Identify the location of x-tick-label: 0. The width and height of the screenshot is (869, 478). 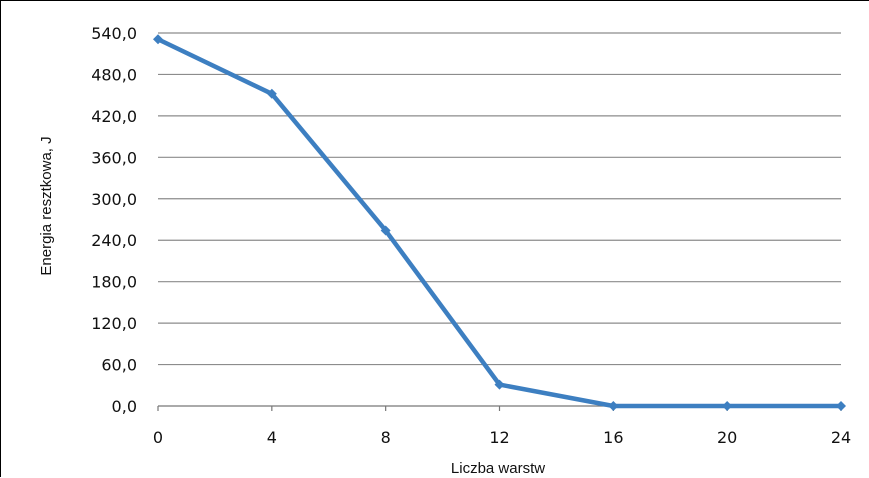
(158, 437).